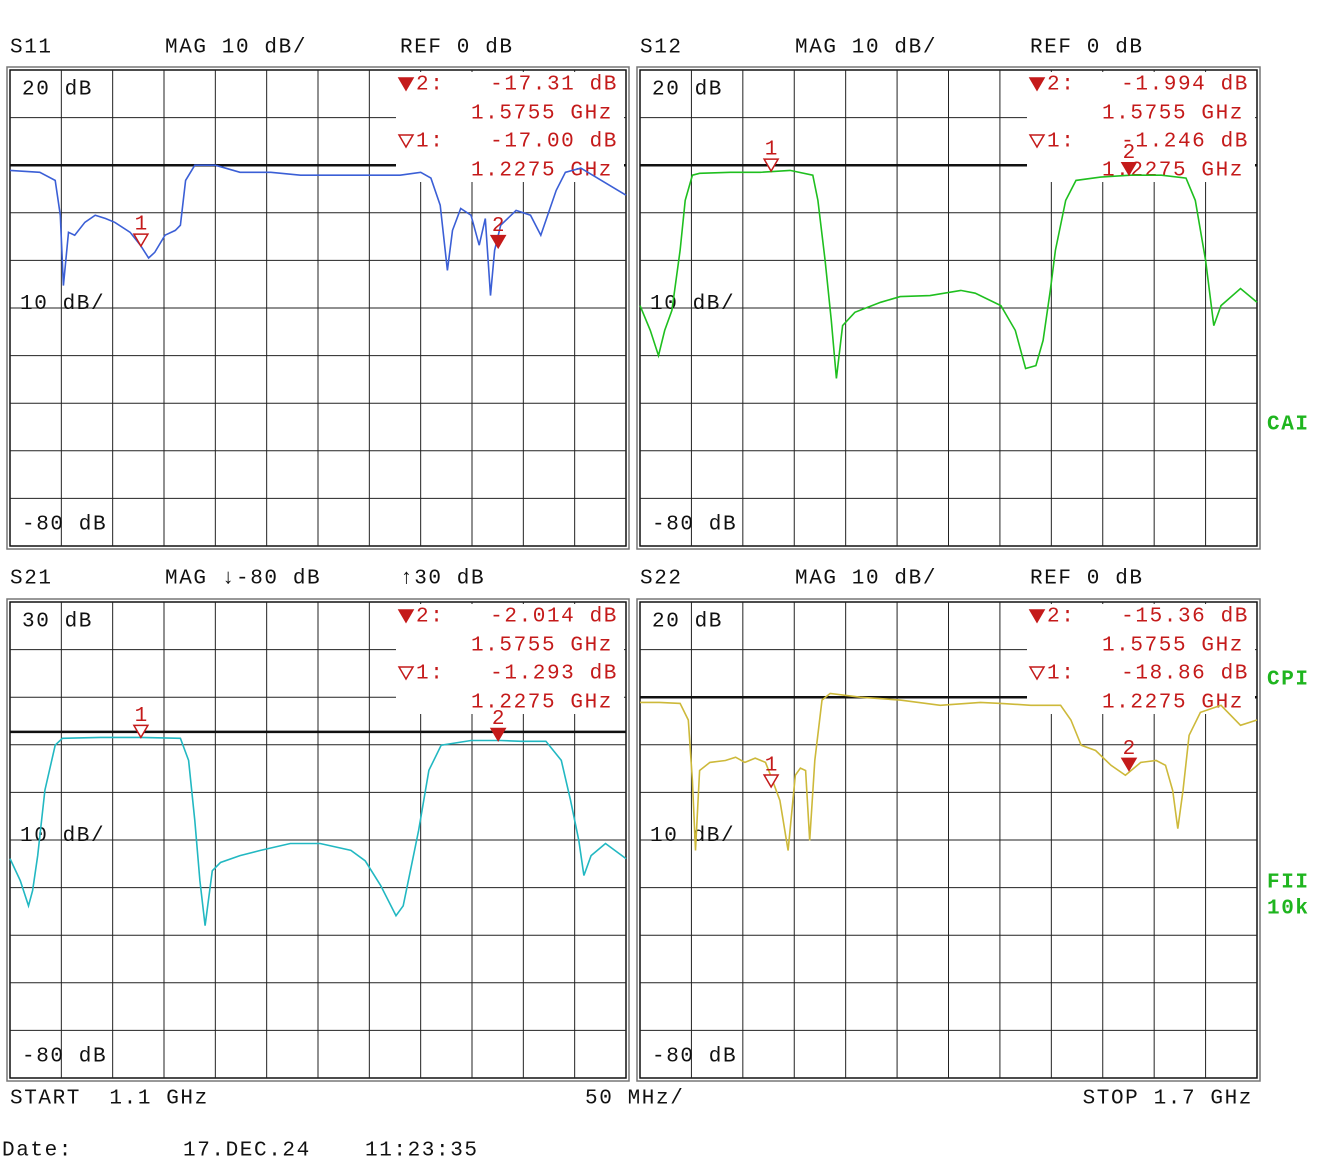  Describe the element at coordinates (554, 674) in the screenshot. I see `readout-value: -1.293 dB` at that location.